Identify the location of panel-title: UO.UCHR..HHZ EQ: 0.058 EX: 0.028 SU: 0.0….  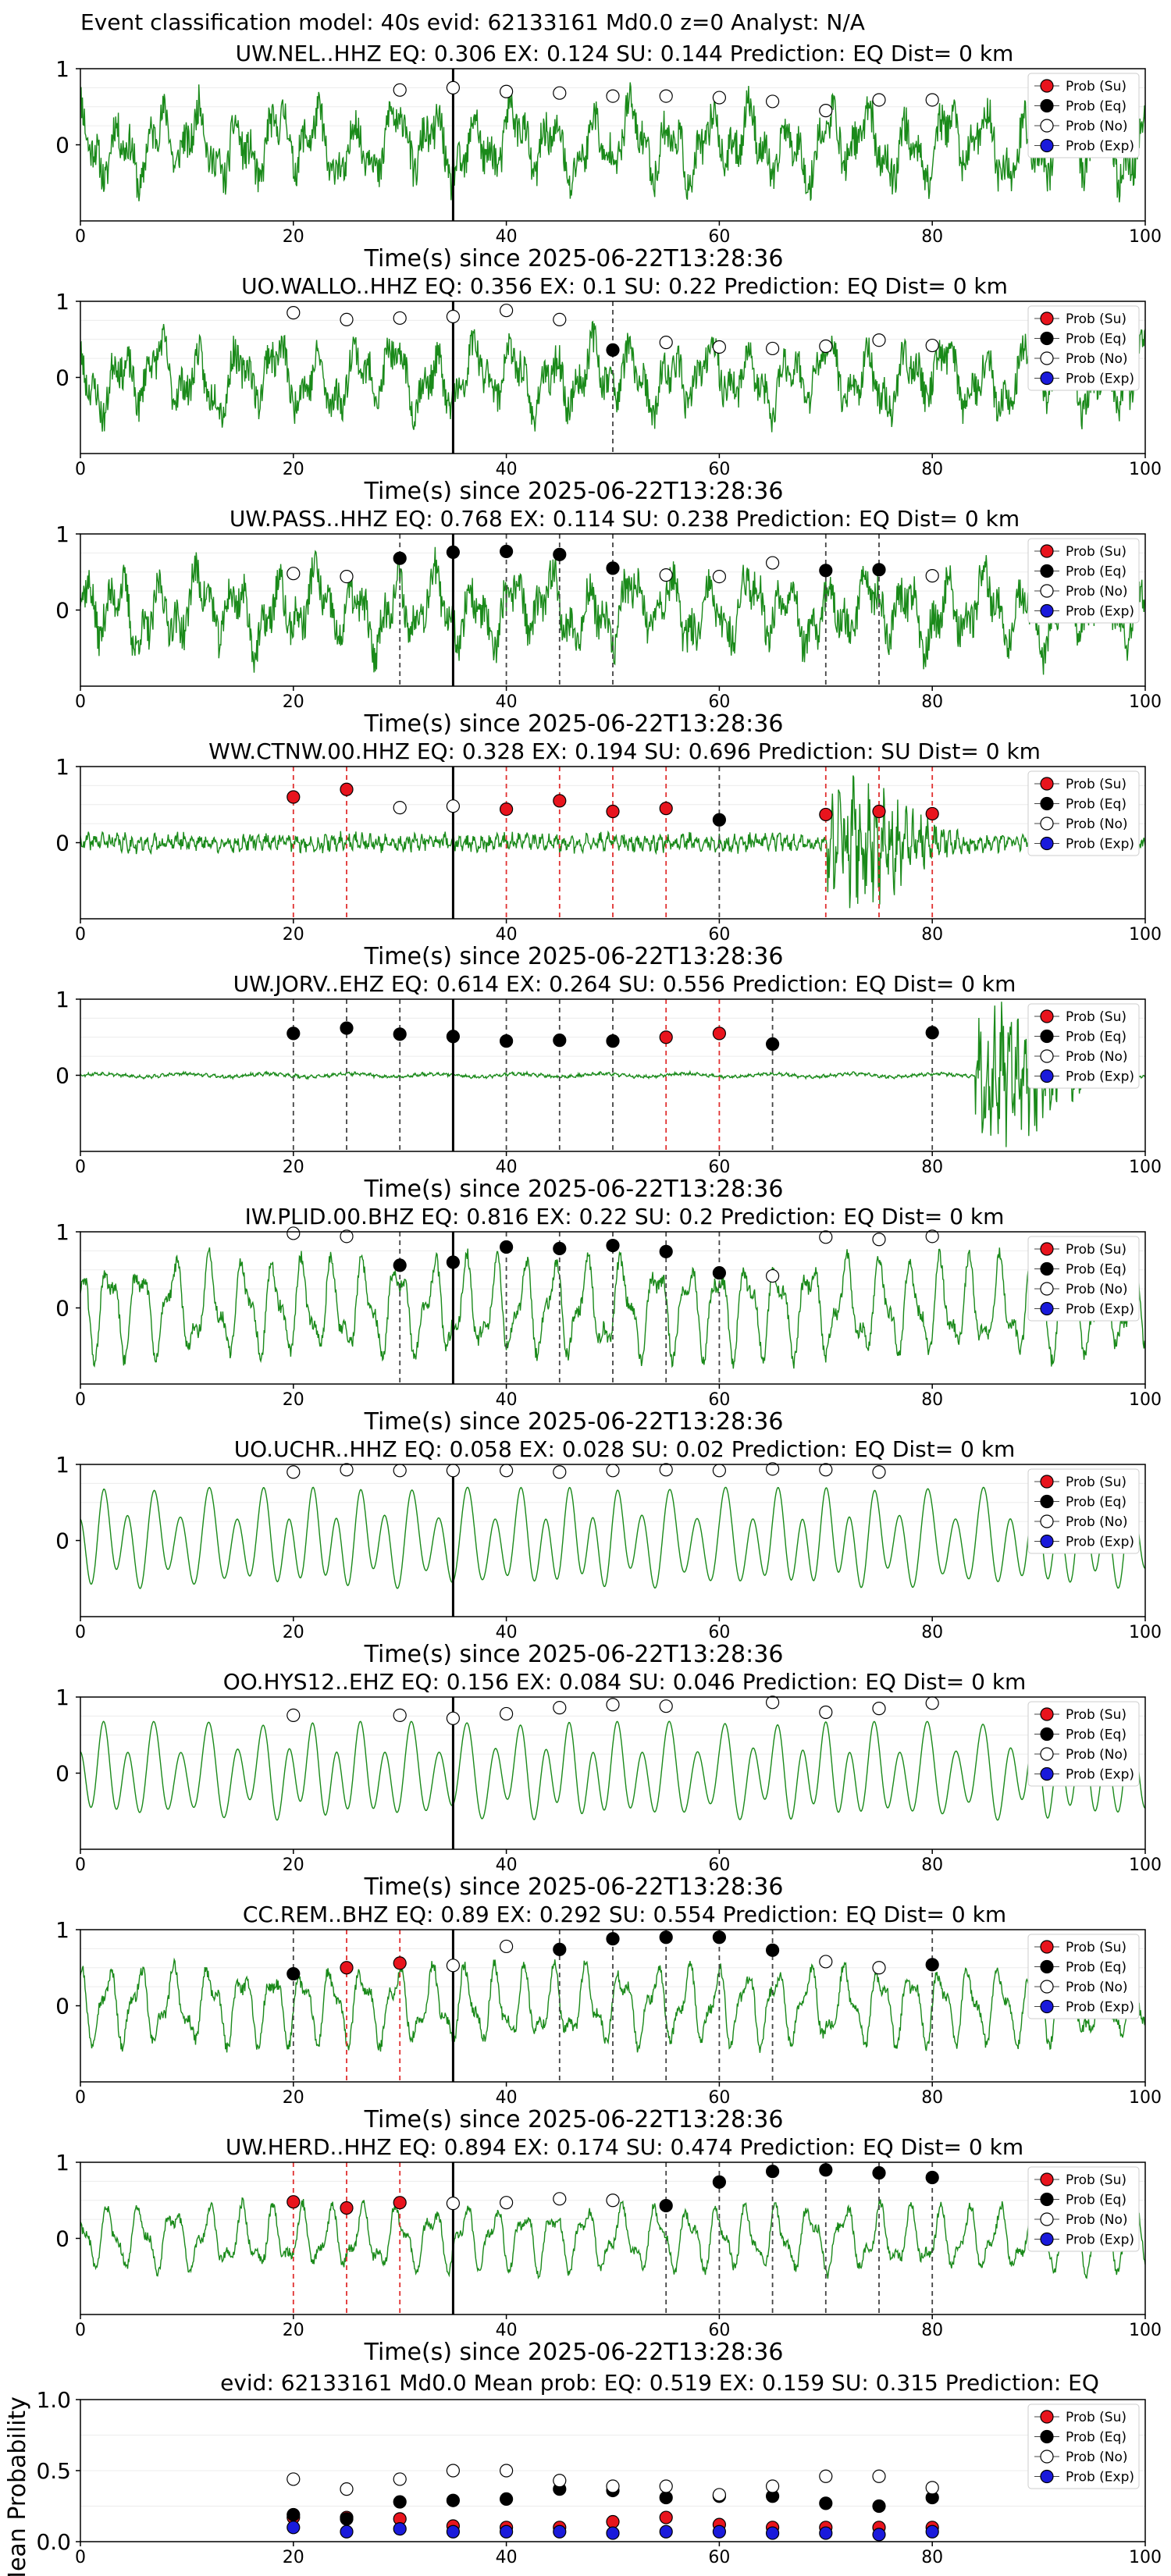
(625, 1449).